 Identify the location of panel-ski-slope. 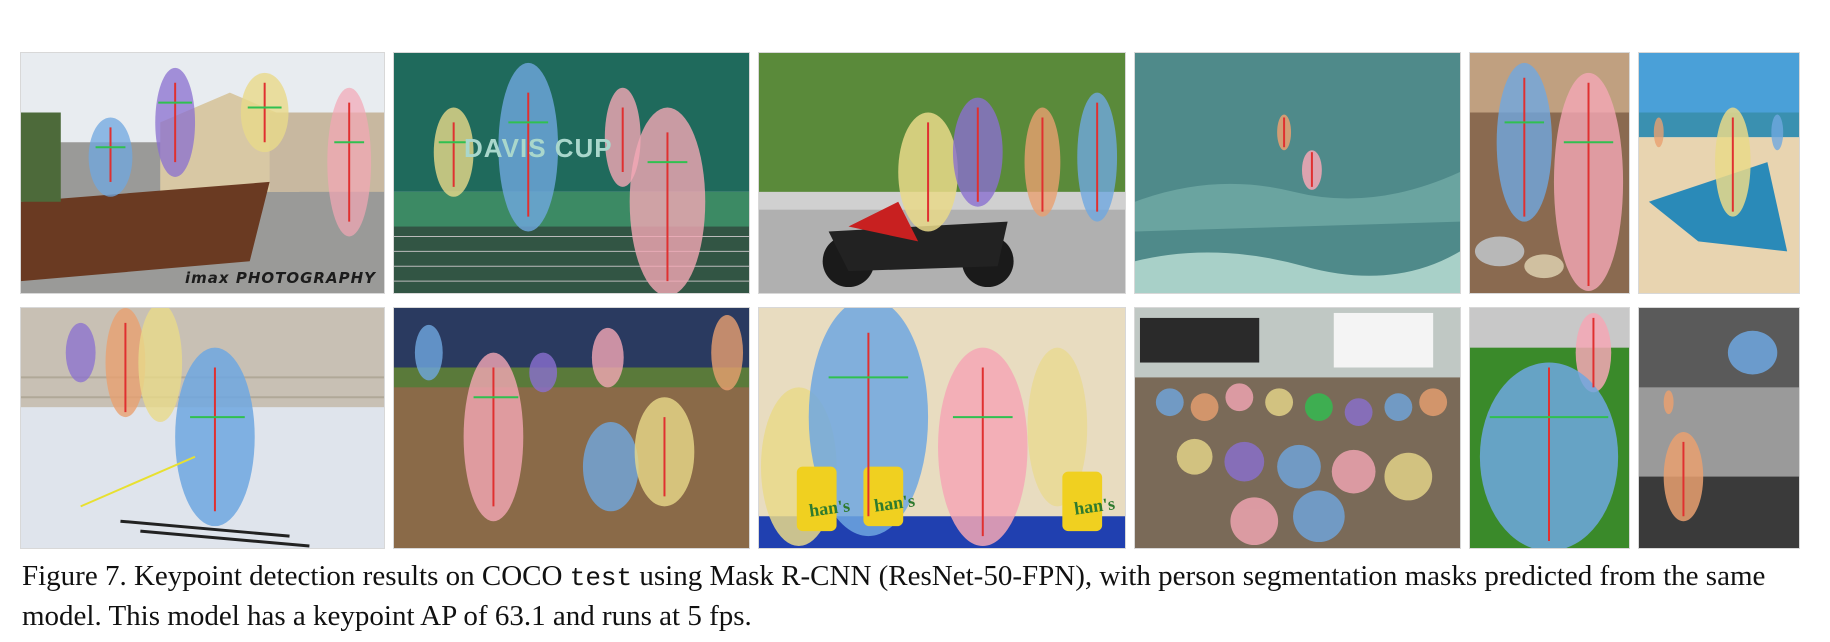
(202, 428).